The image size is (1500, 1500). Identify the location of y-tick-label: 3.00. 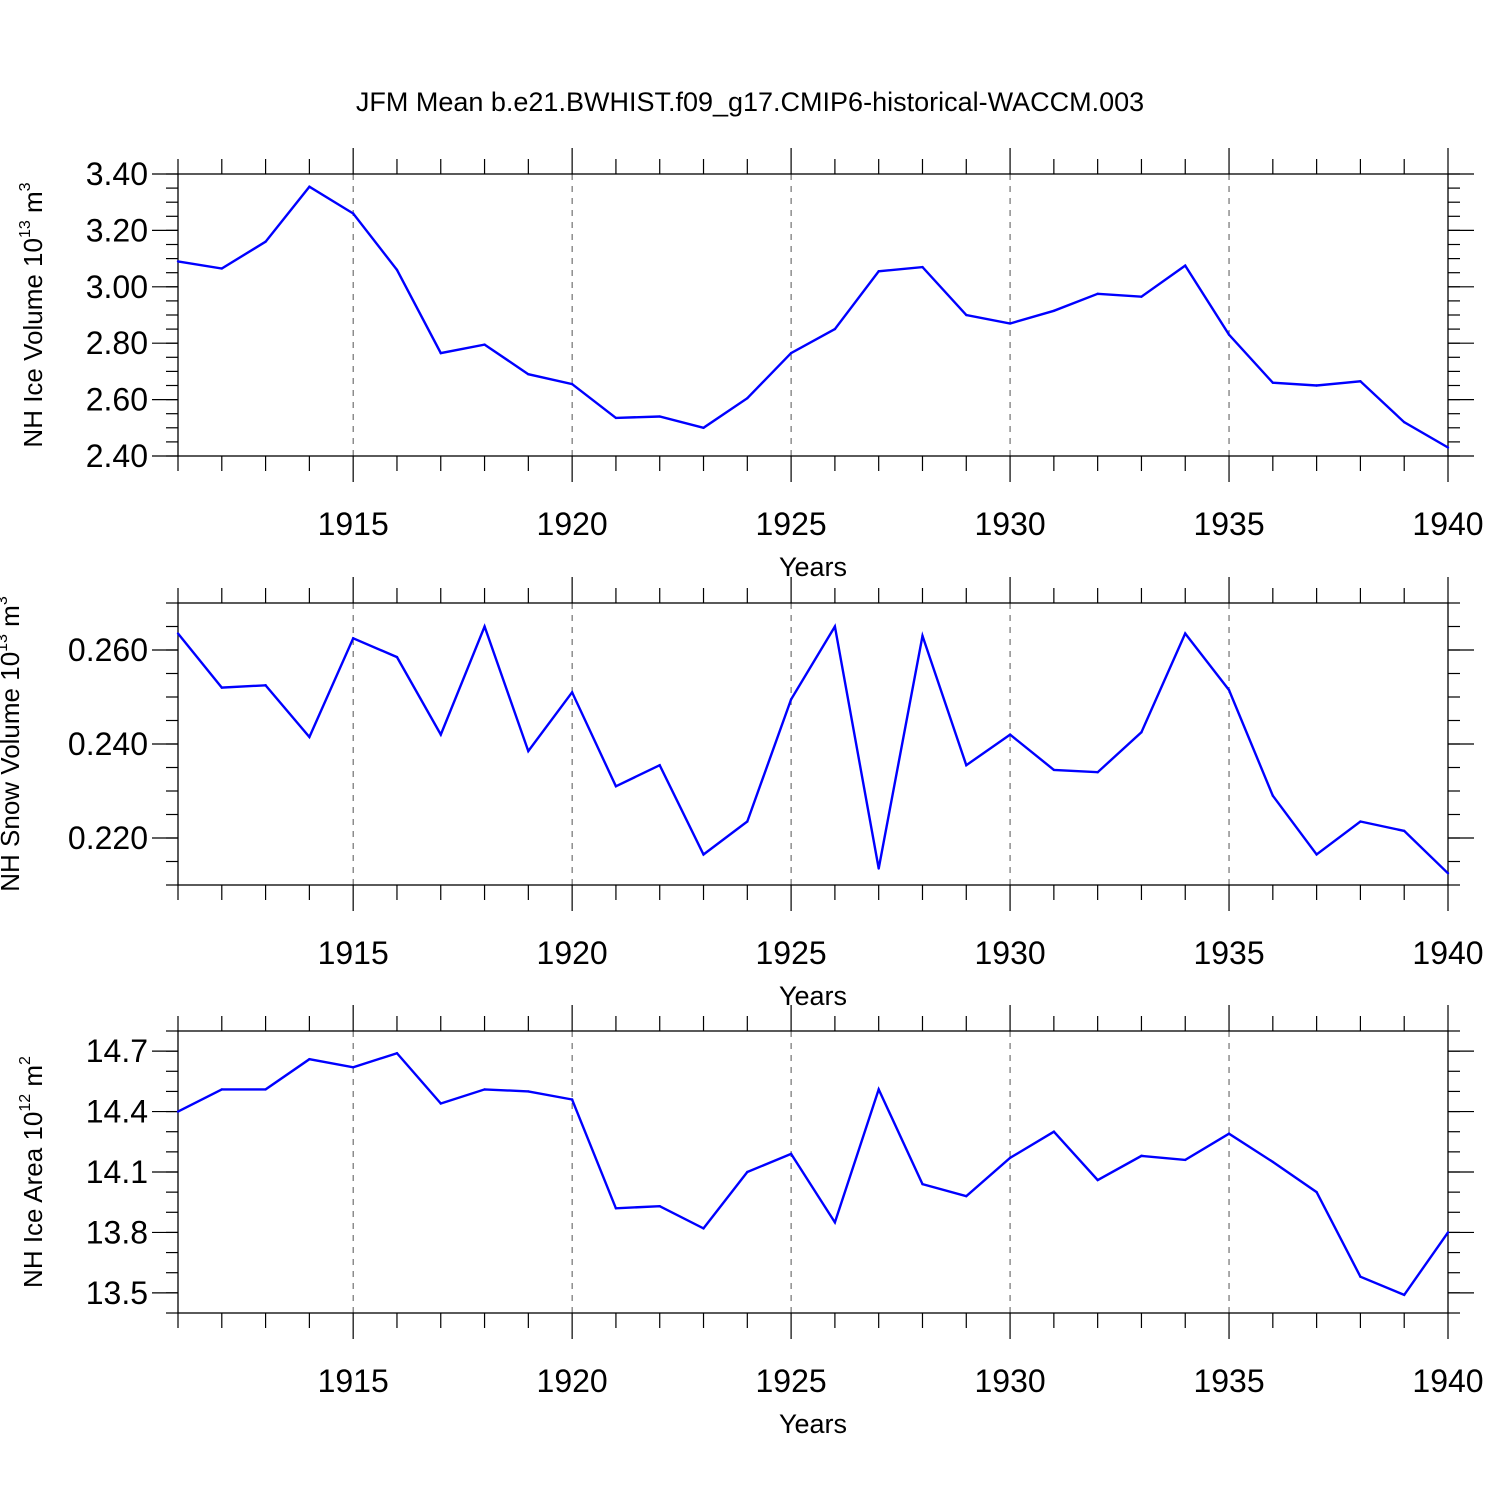
(117, 287).